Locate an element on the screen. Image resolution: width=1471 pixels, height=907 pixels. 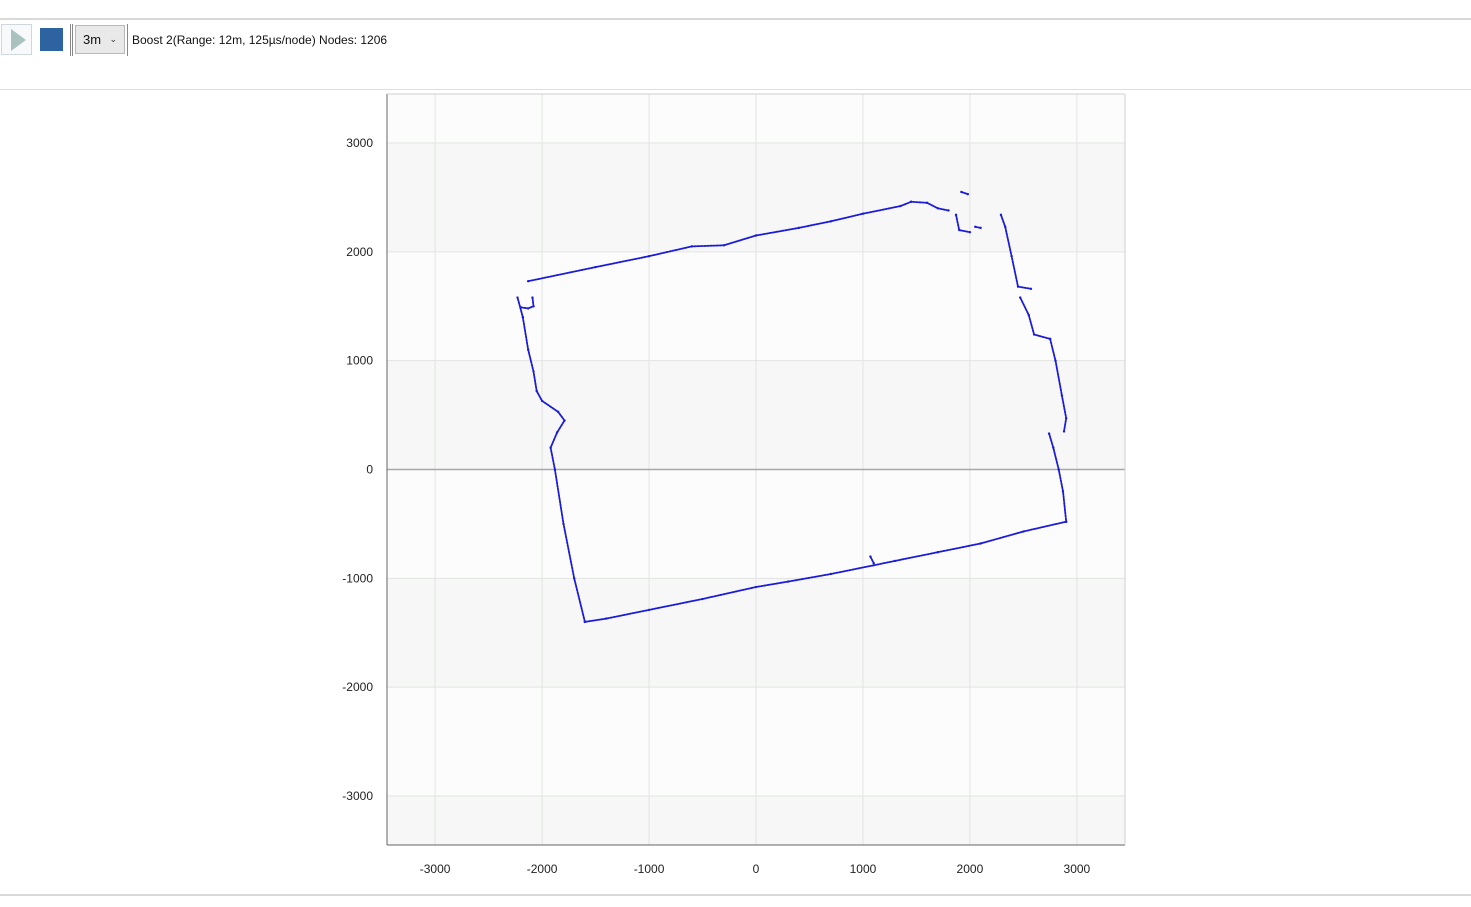
y-tick-label: -3000 is located at coordinates (357, 796).